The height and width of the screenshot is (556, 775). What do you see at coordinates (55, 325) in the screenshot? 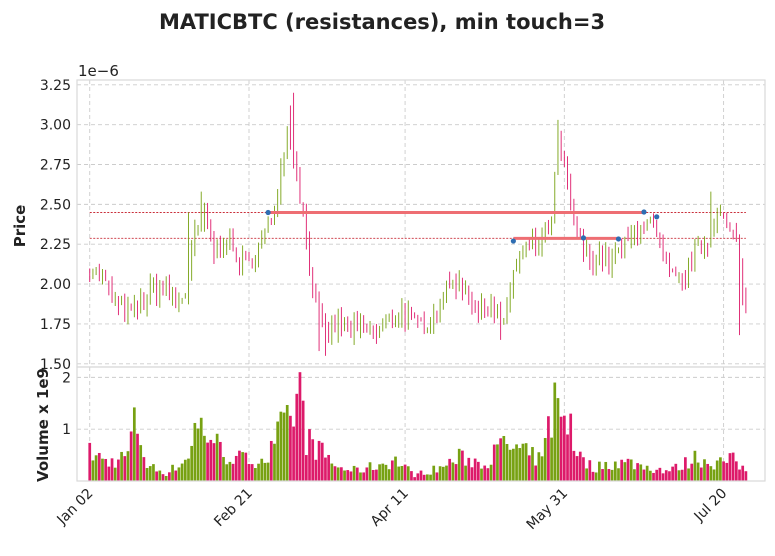
I see `price-tick-label: 1.75` at bounding box center [55, 325].